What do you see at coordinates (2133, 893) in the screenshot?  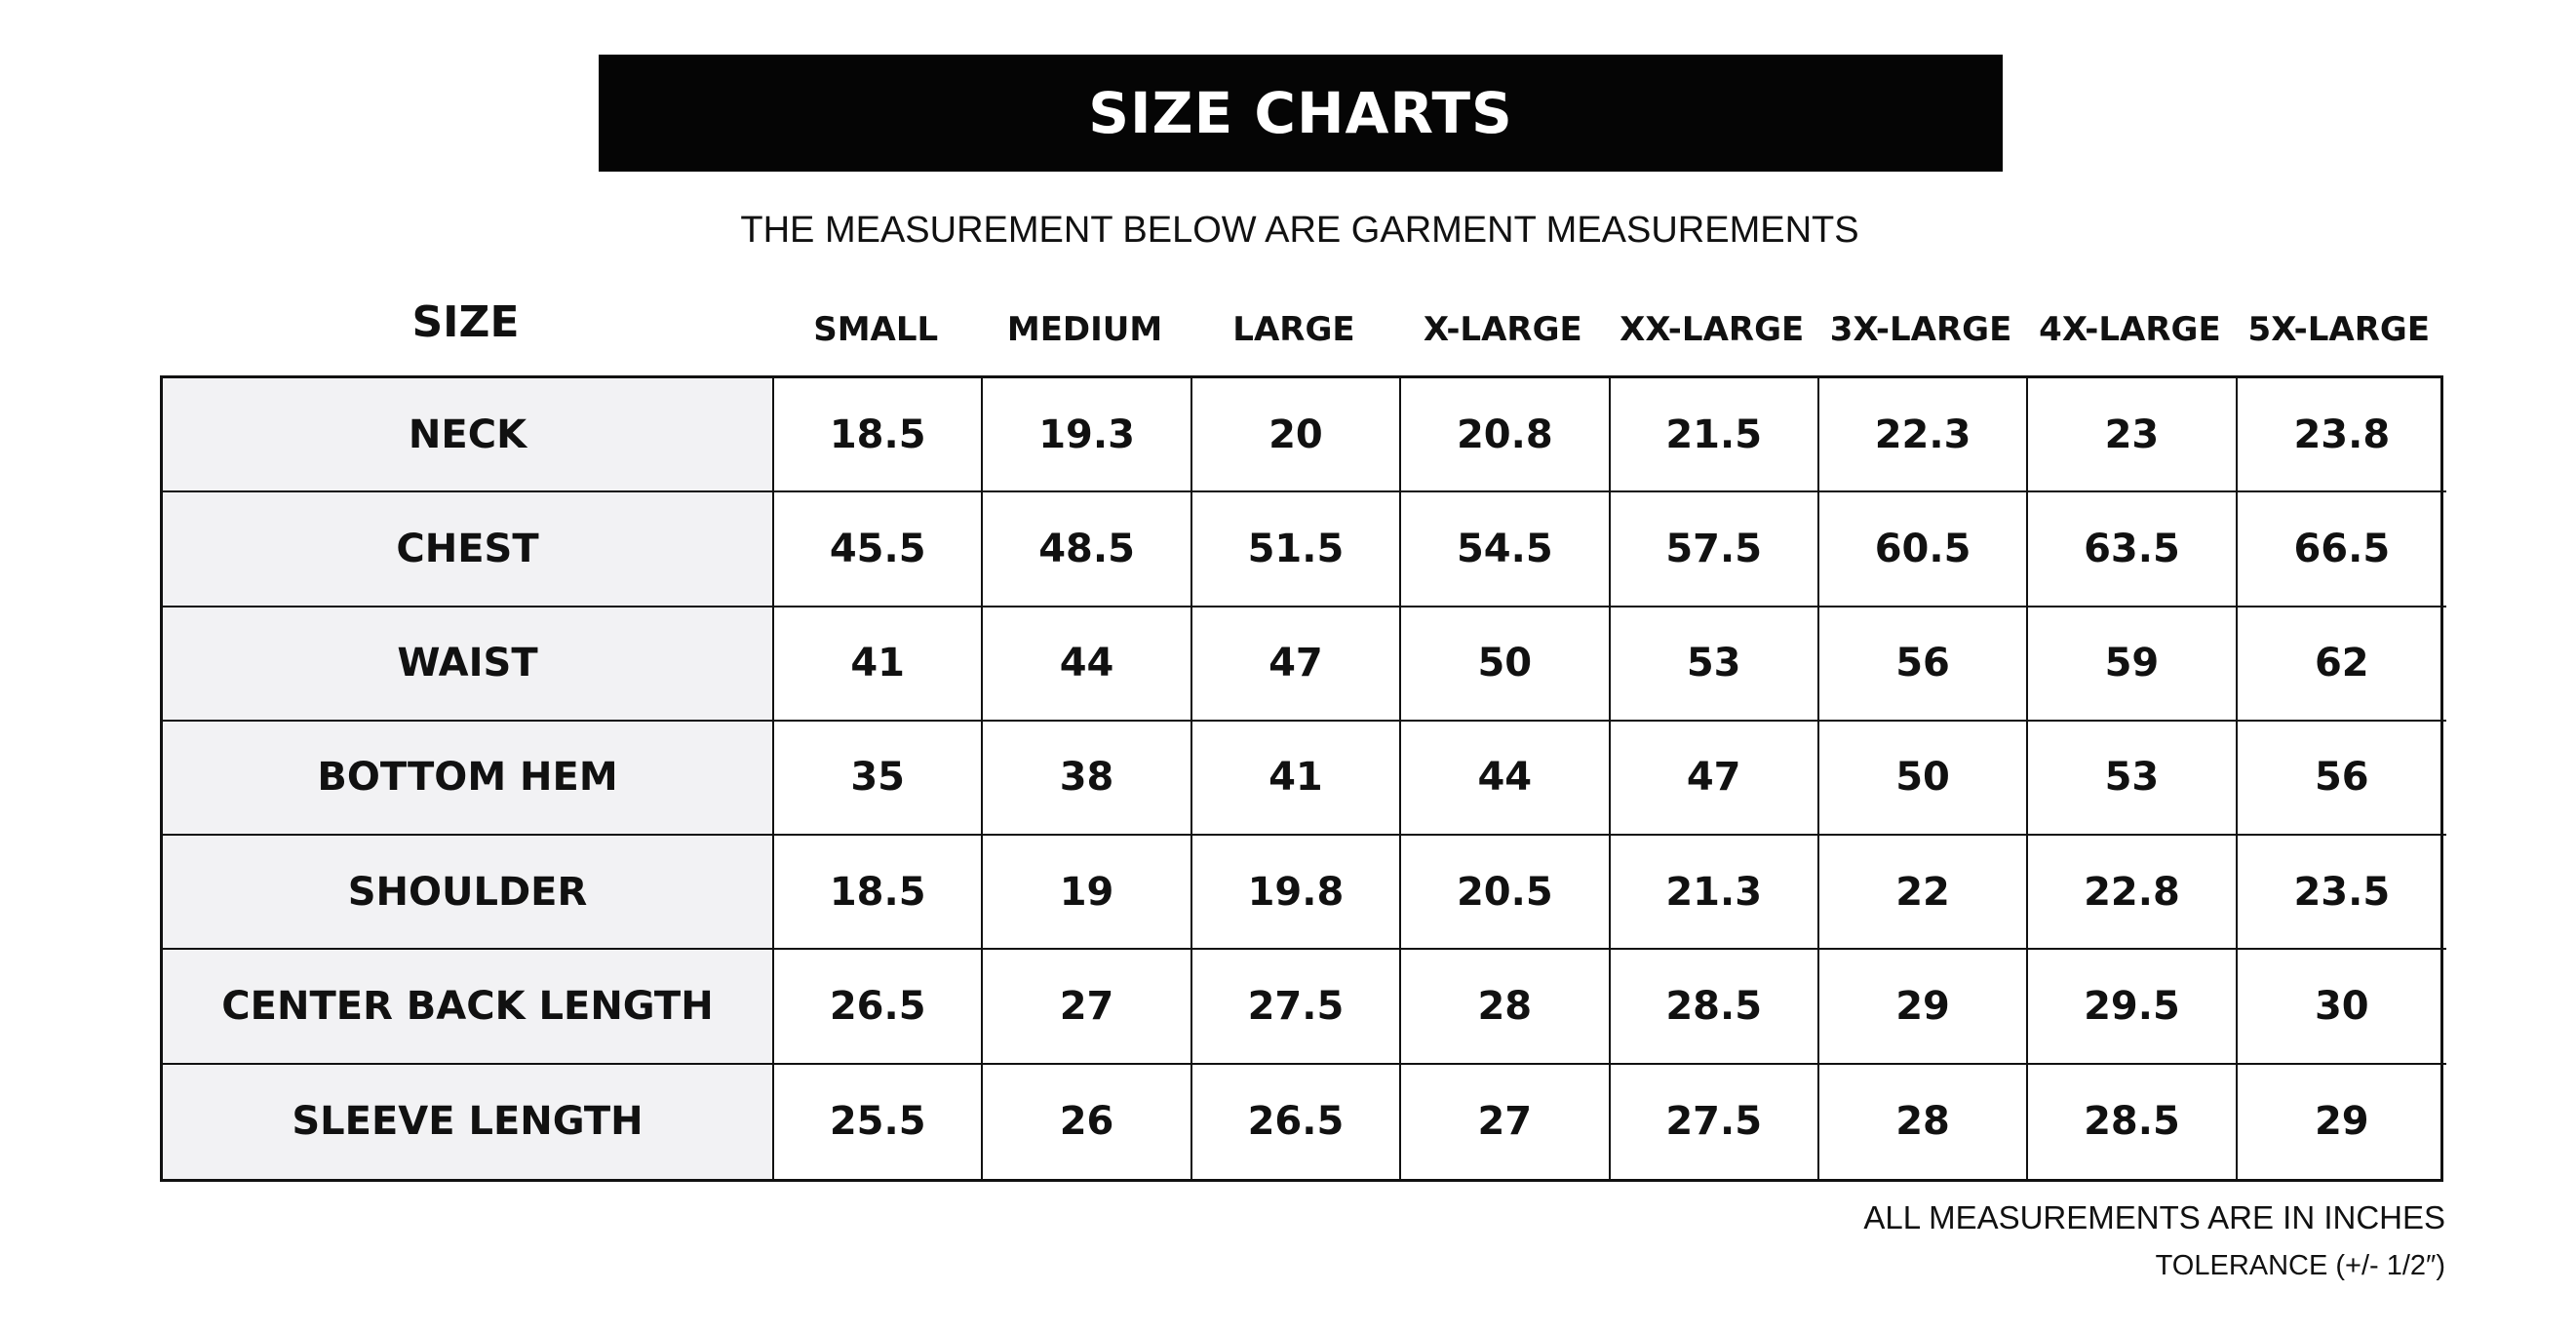 I see `cell: 22.8` at bounding box center [2133, 893].